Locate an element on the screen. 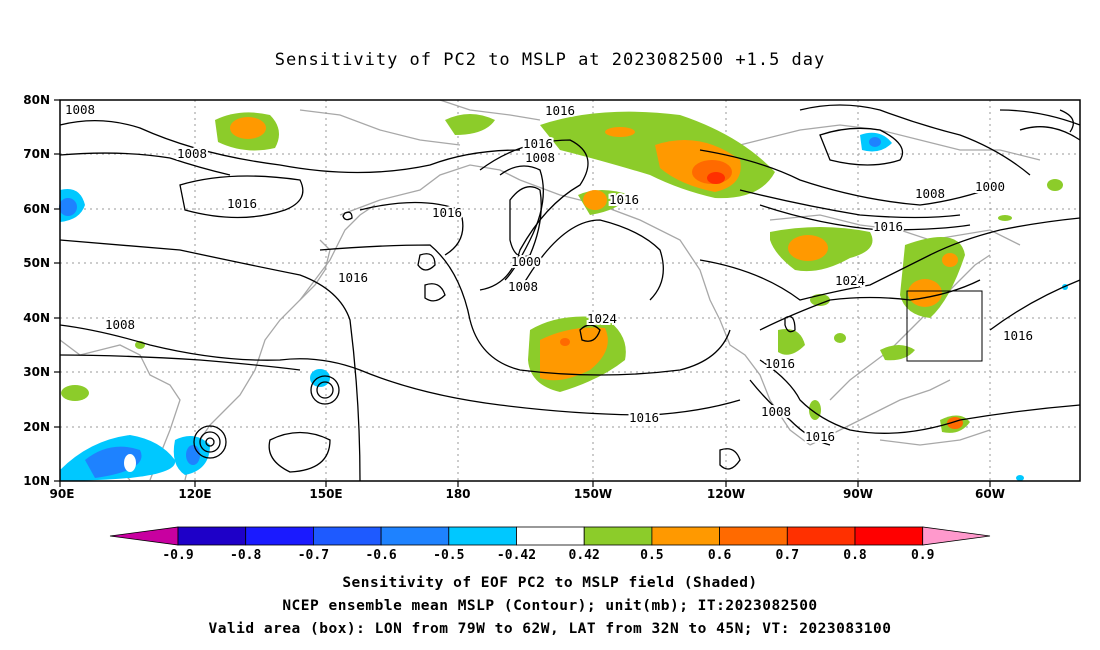  colorbar-label: 0.8 is located at coordinates (855, 555).